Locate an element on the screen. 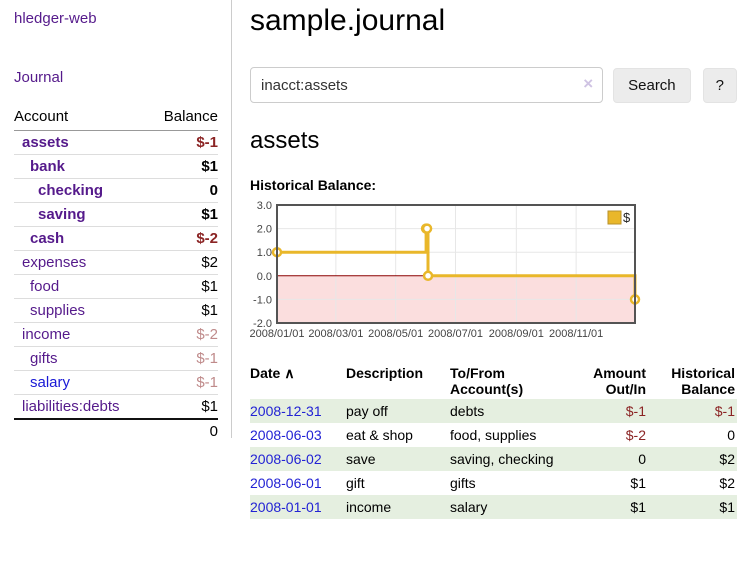 The width and height of the screenshot is (742, 582). register-row: 2008-01-01 income salary $1 $1 is located at coordinates (493, 507).